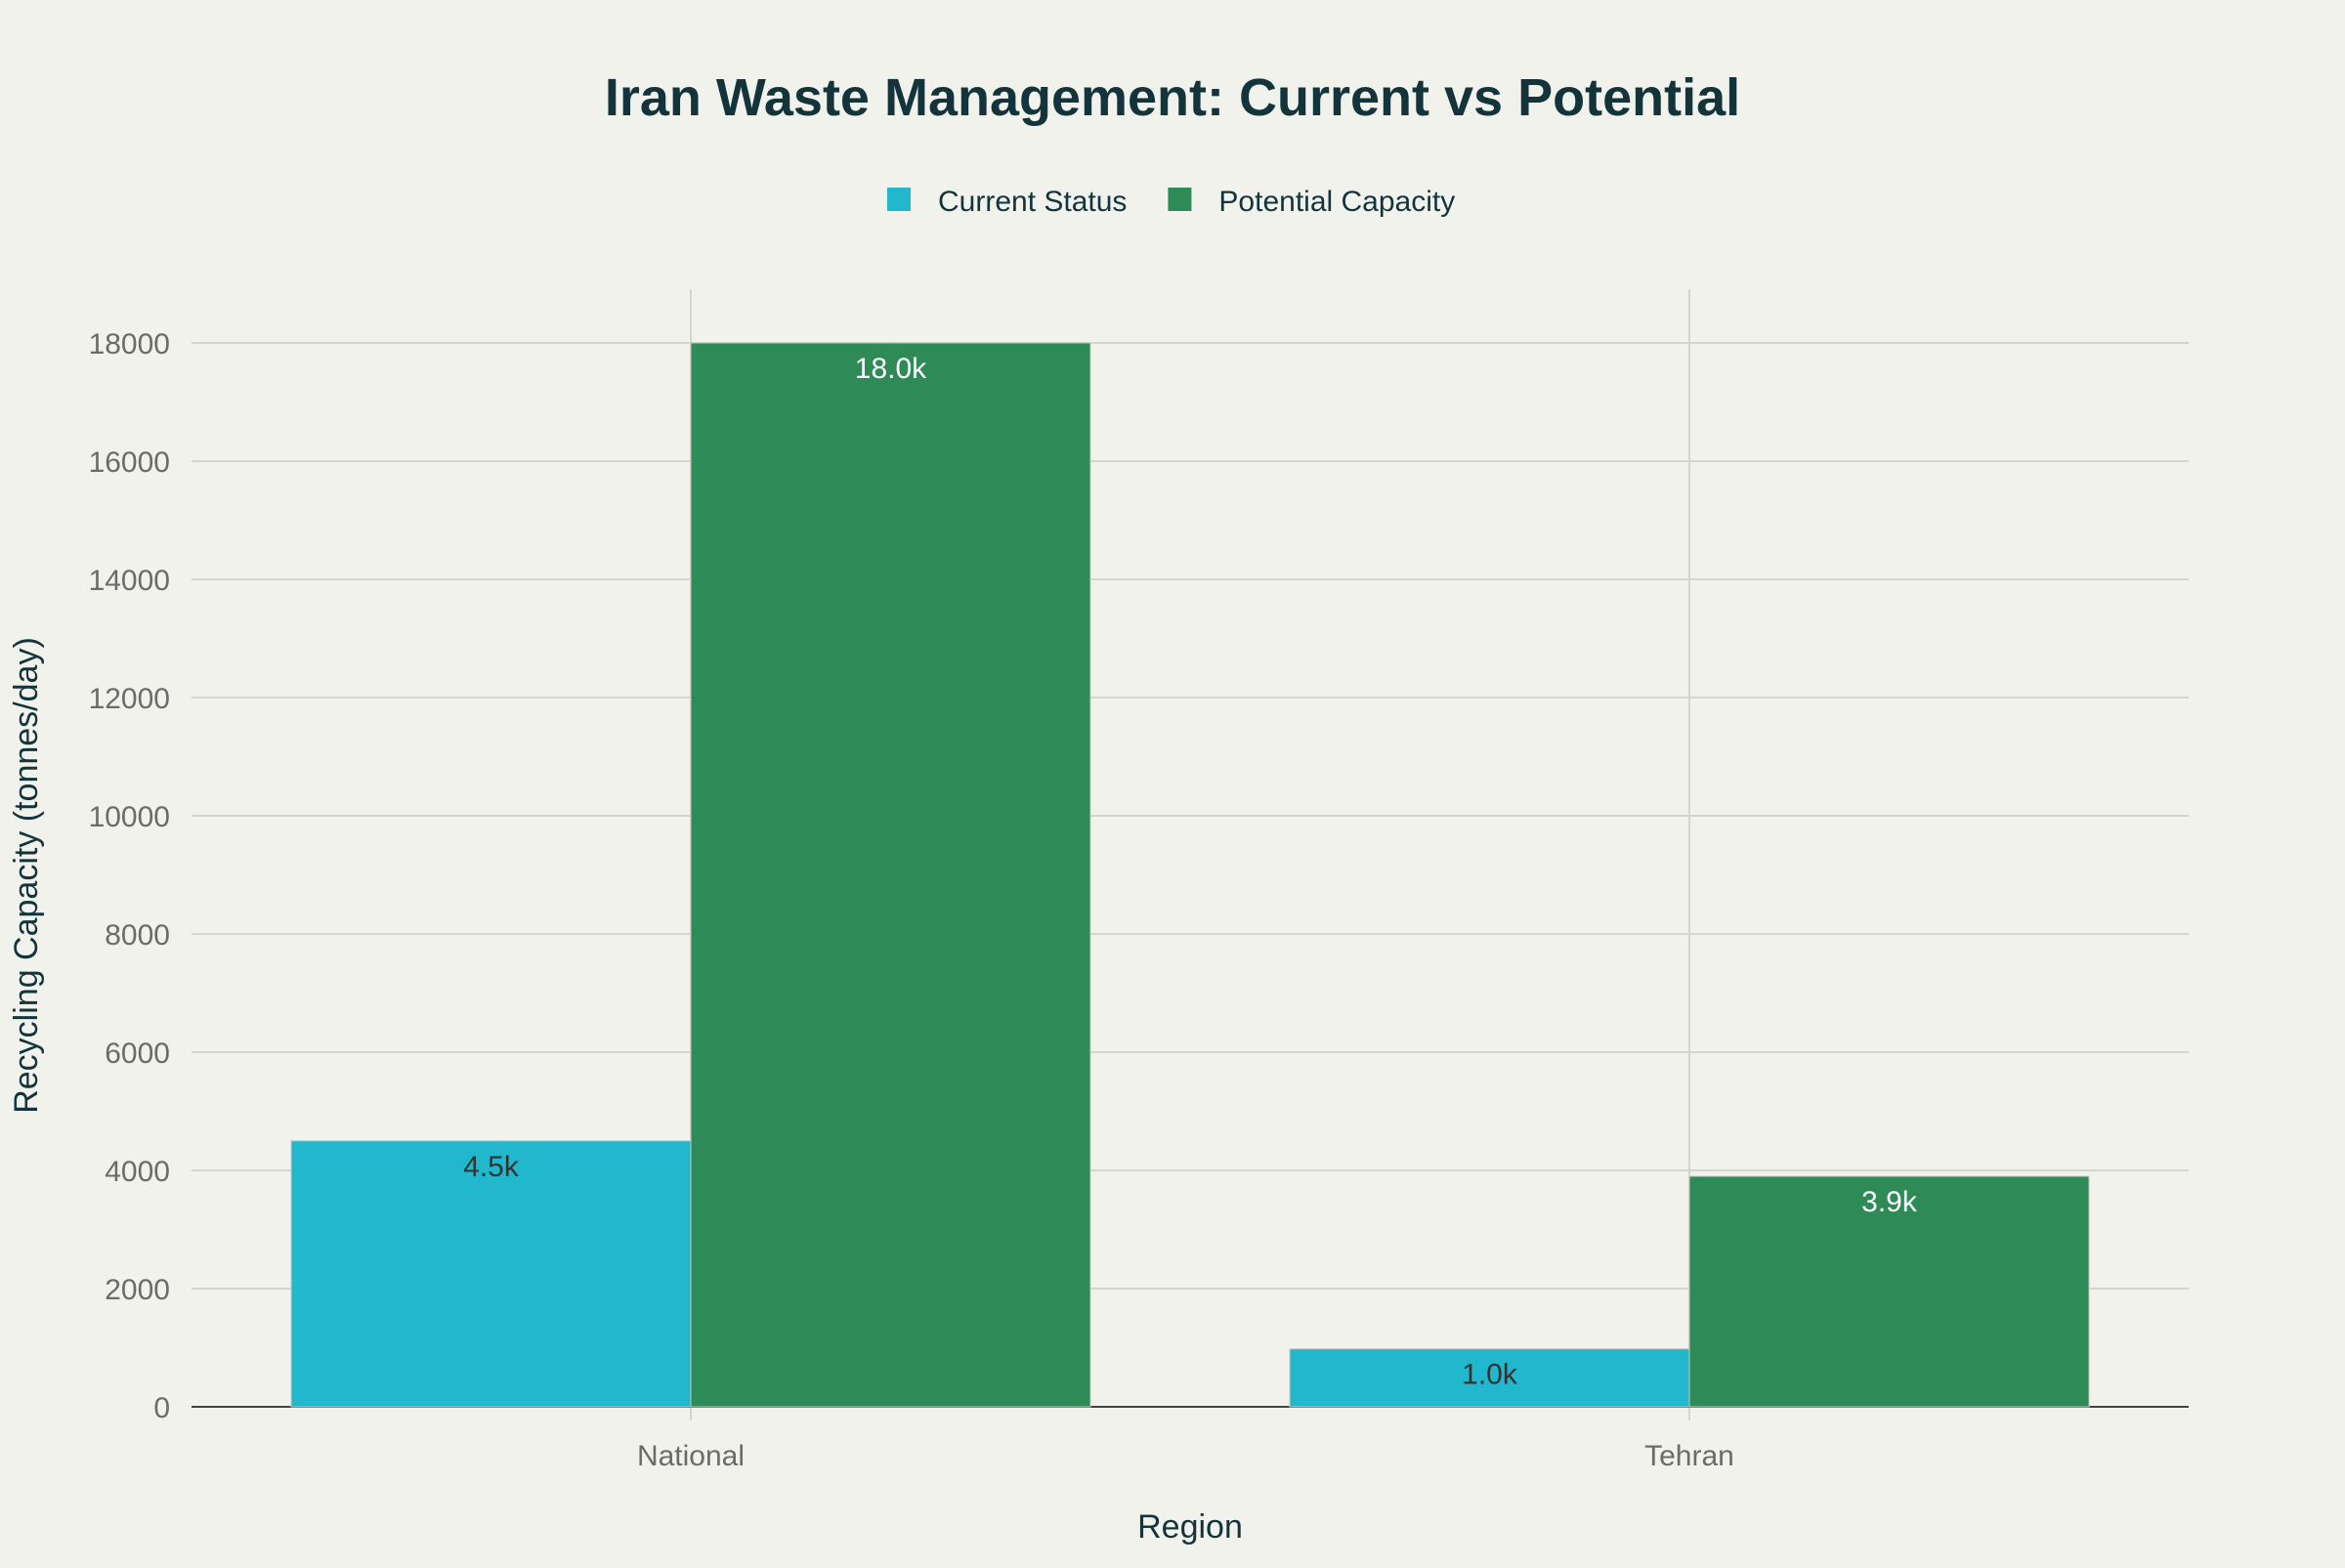 The width and height of the screenshot is (2345, 1568). Describe the element at coordinates (137, 1054) in the screenshot. I see `y-tick-label: 6000` at that location.